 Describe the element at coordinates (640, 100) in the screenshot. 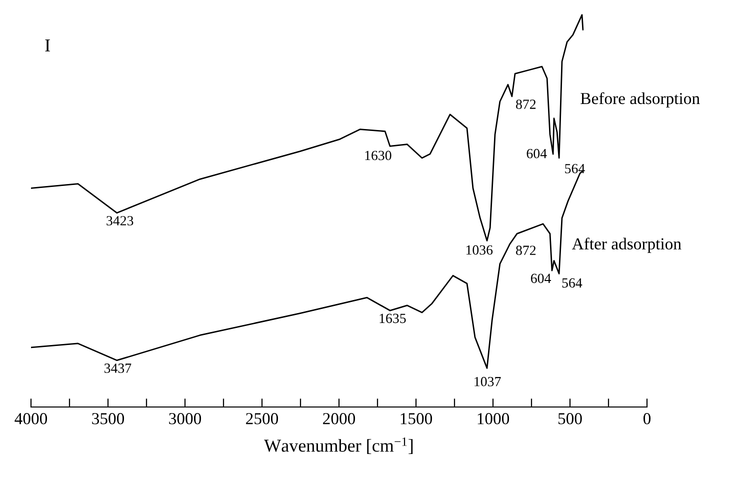

I see `series-label: Before adsorption` at that location.